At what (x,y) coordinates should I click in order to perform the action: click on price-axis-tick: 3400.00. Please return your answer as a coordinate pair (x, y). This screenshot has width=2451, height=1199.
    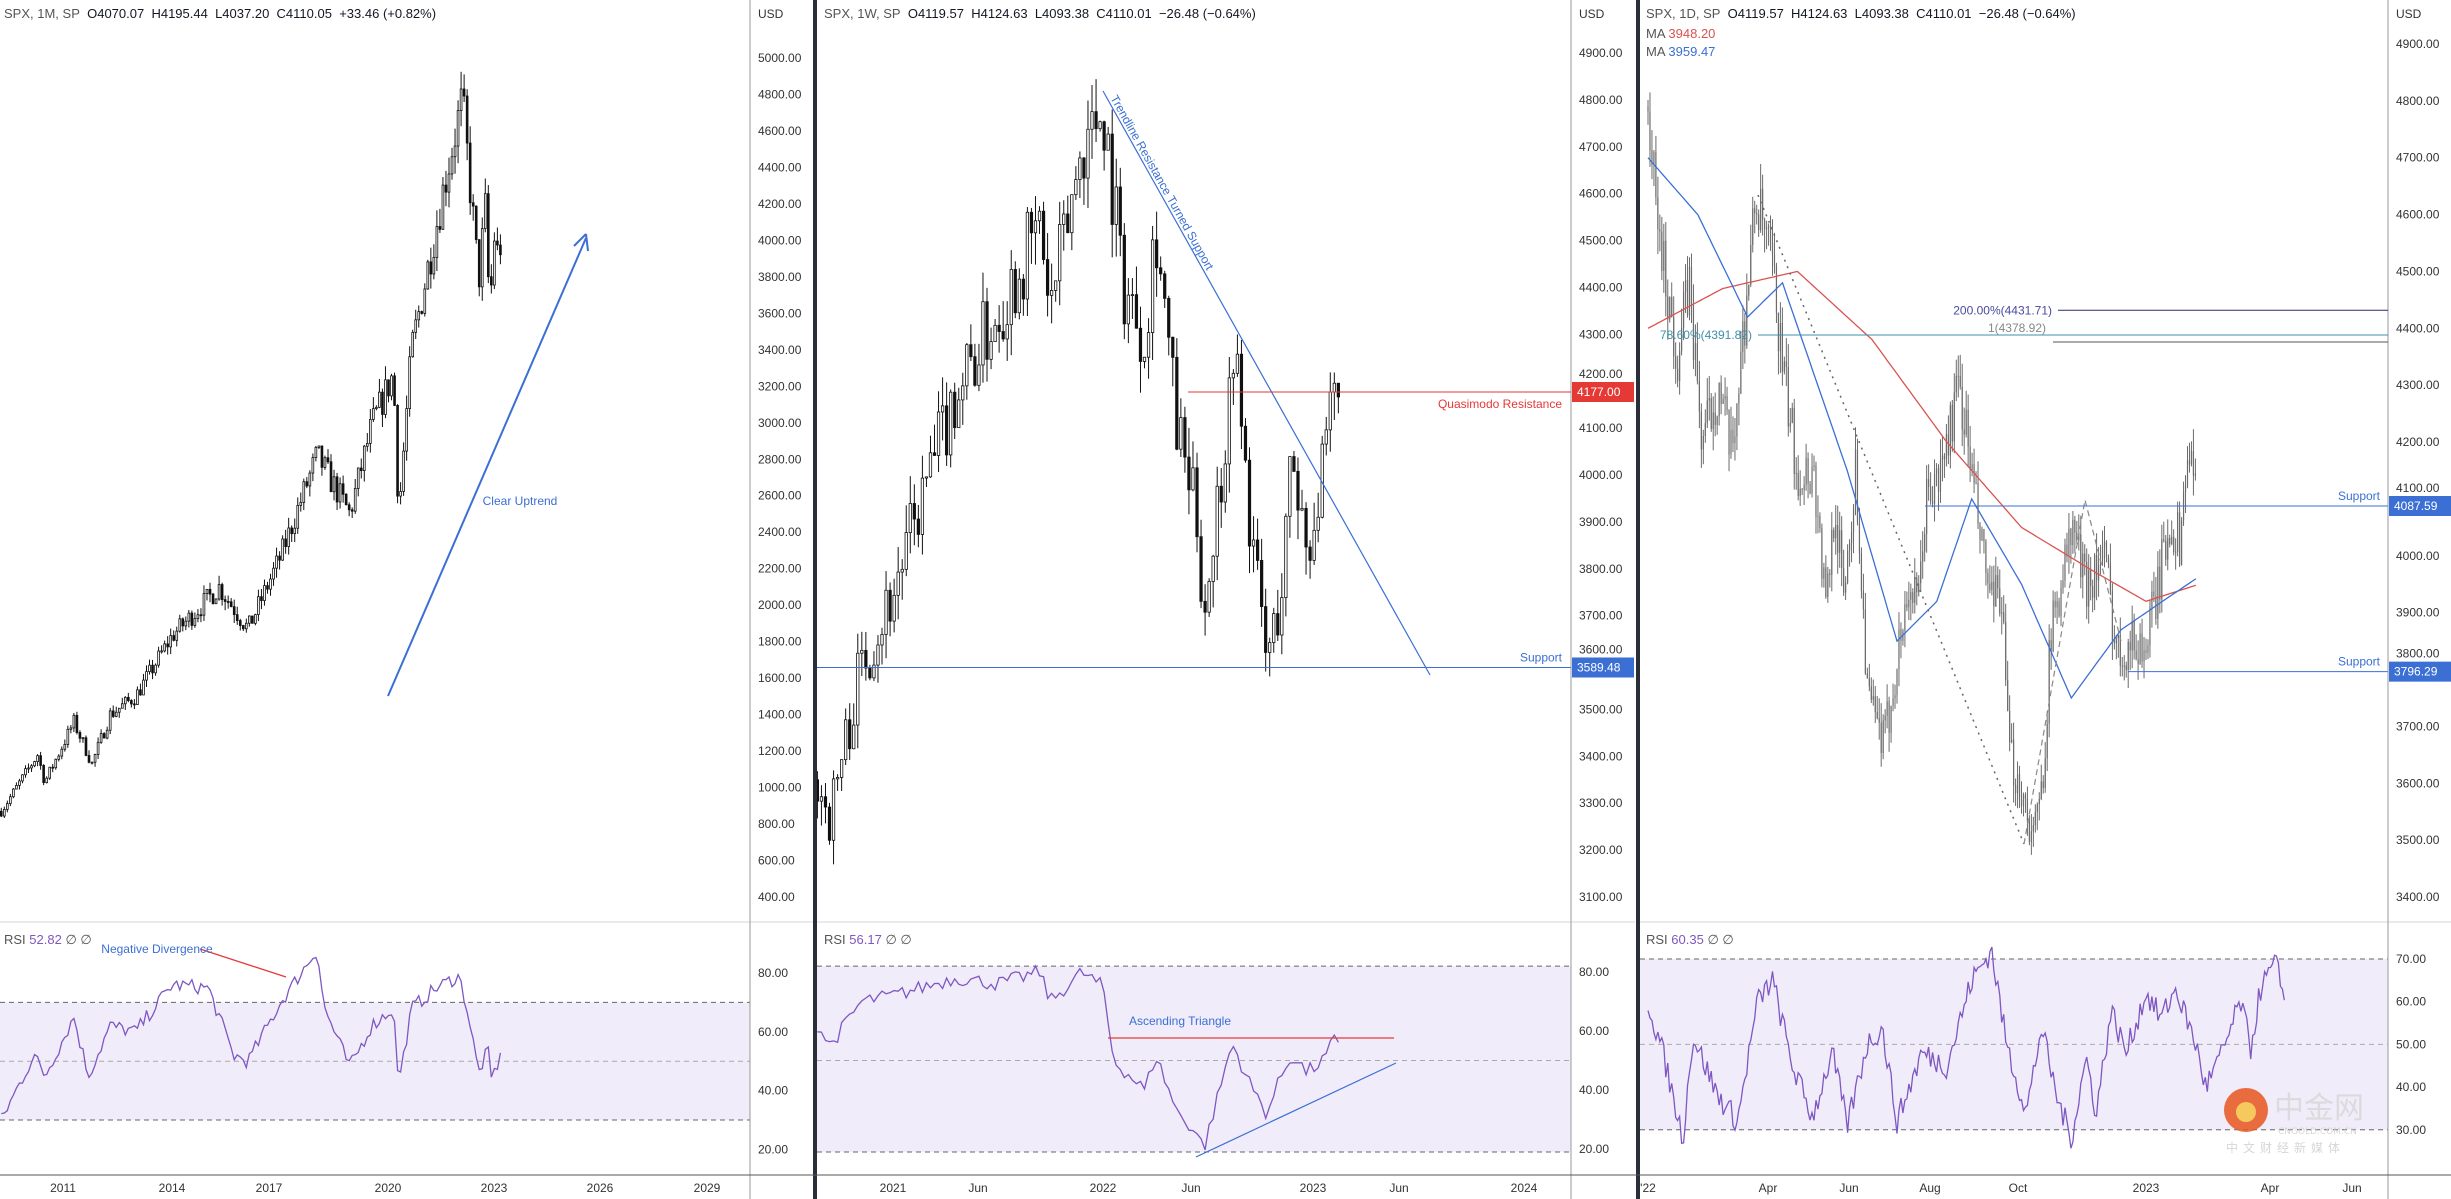
    Looking at the image, I should click on (2418, 897).